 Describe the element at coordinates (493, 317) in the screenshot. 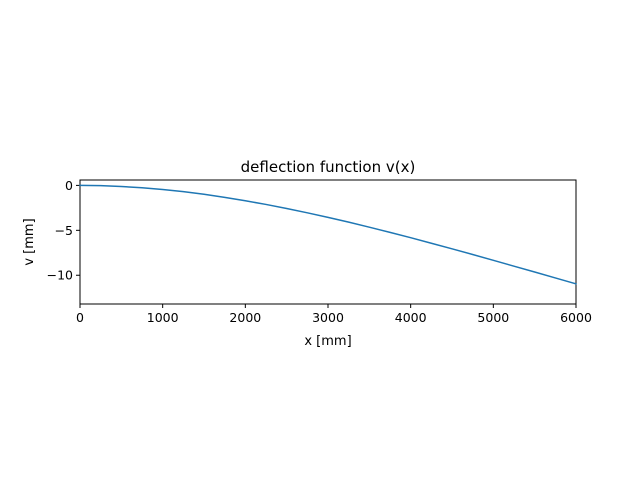

I see `x-tick-label: 5000` at that location.